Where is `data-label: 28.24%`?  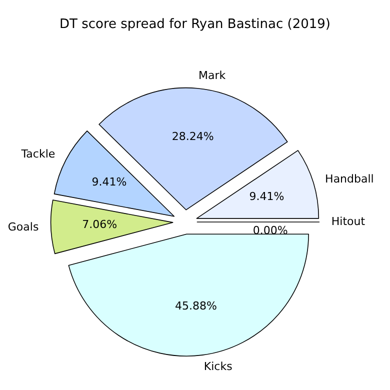
data-label: 28.24% is located at coordinates (193, 136).